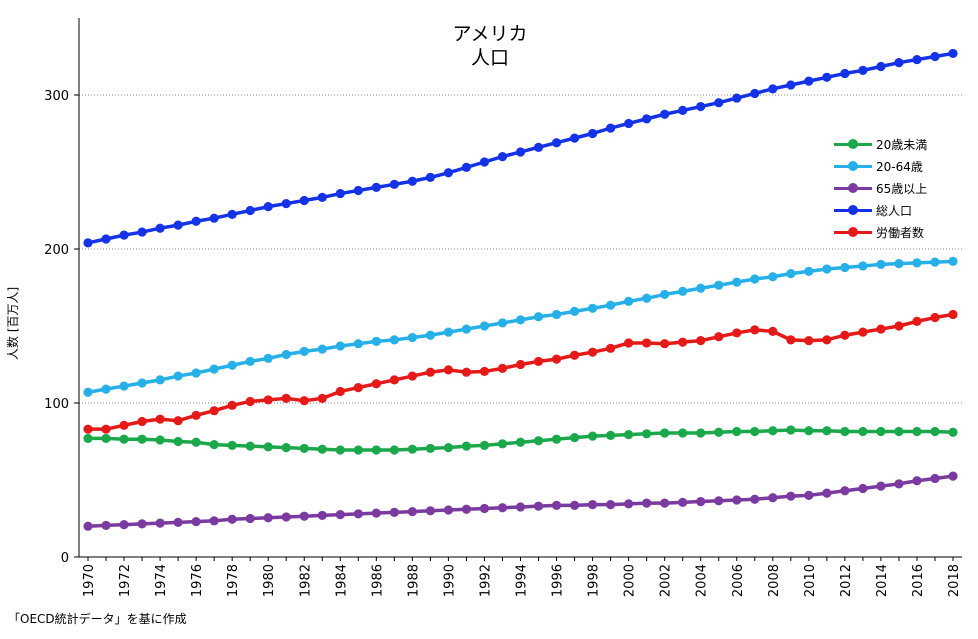 The height and width of the screenshot is (639, 978). I want to click on x-tick-label: 1974, so click(161, 580).